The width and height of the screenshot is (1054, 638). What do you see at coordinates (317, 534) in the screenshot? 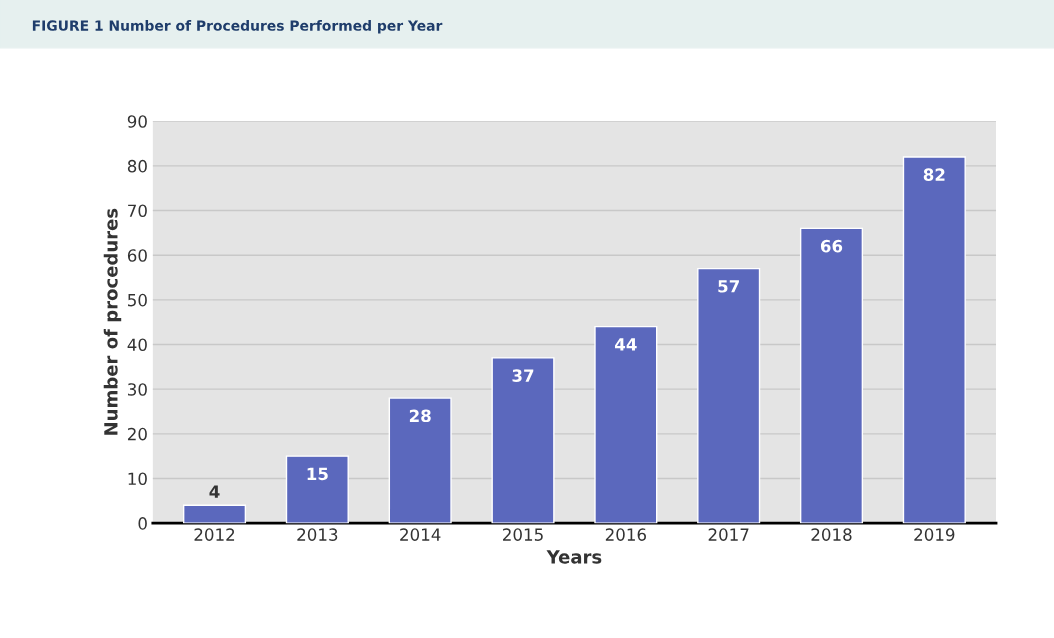
I see `x-tick-label: 2013` at bounding box center [317, 534].